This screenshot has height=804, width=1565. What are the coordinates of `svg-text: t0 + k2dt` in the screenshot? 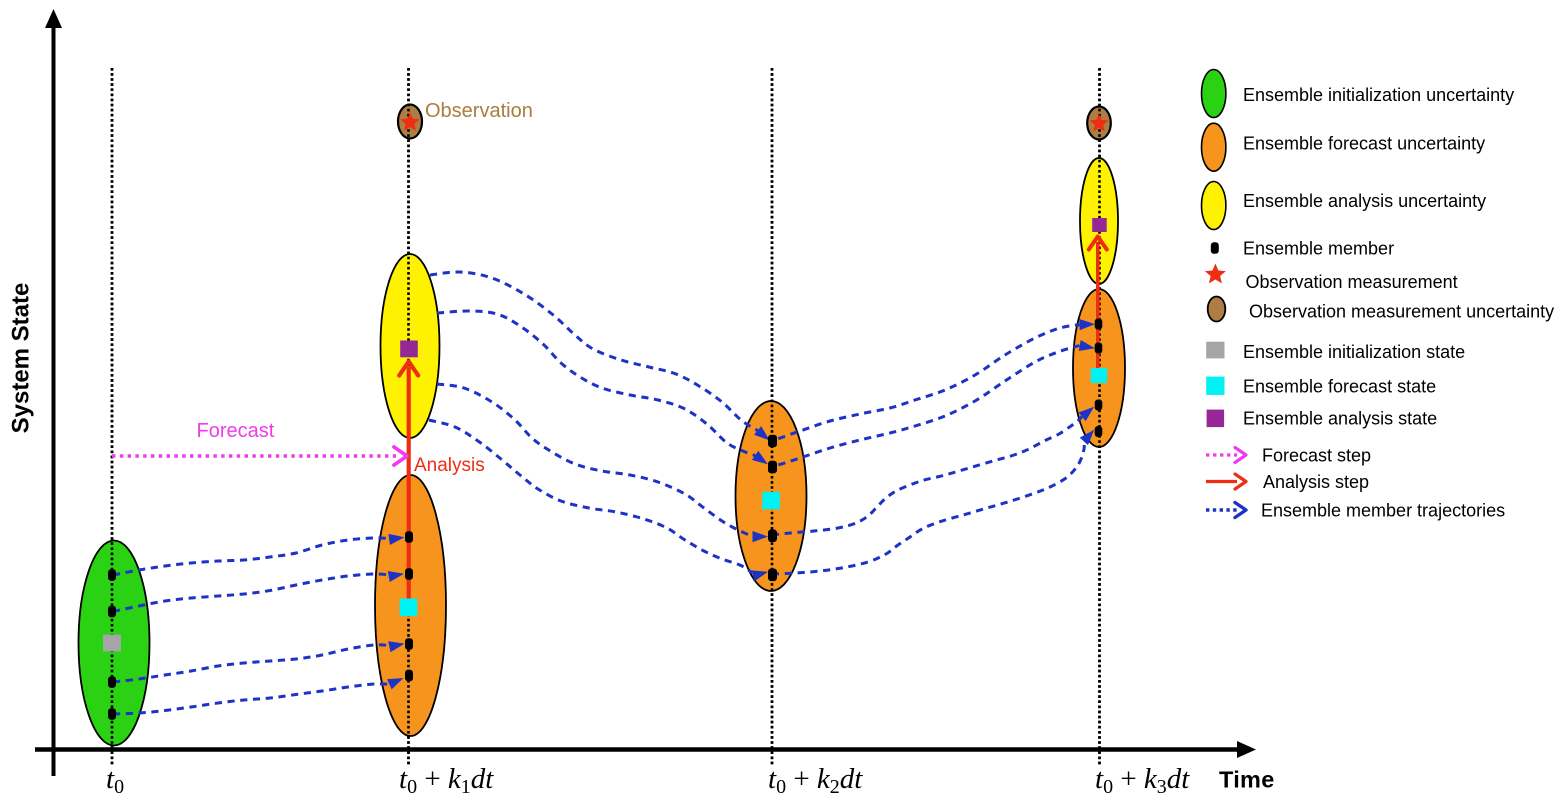 It's located at (815, 780).